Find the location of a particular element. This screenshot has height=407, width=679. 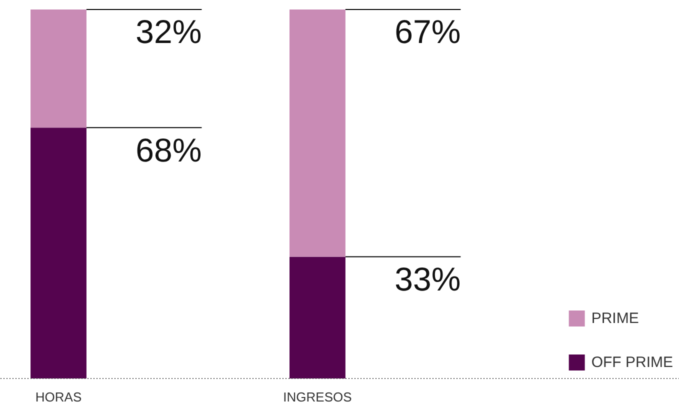

x-tick-label: INGRESOS is located at coordinates (317, 397).